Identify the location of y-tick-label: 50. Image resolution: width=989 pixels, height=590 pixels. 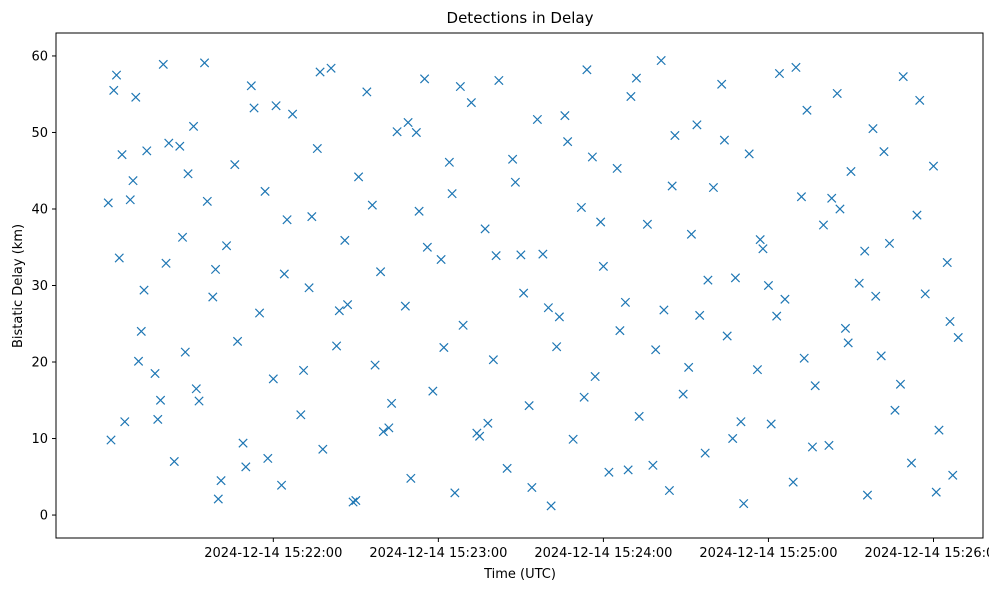
(39, 133).